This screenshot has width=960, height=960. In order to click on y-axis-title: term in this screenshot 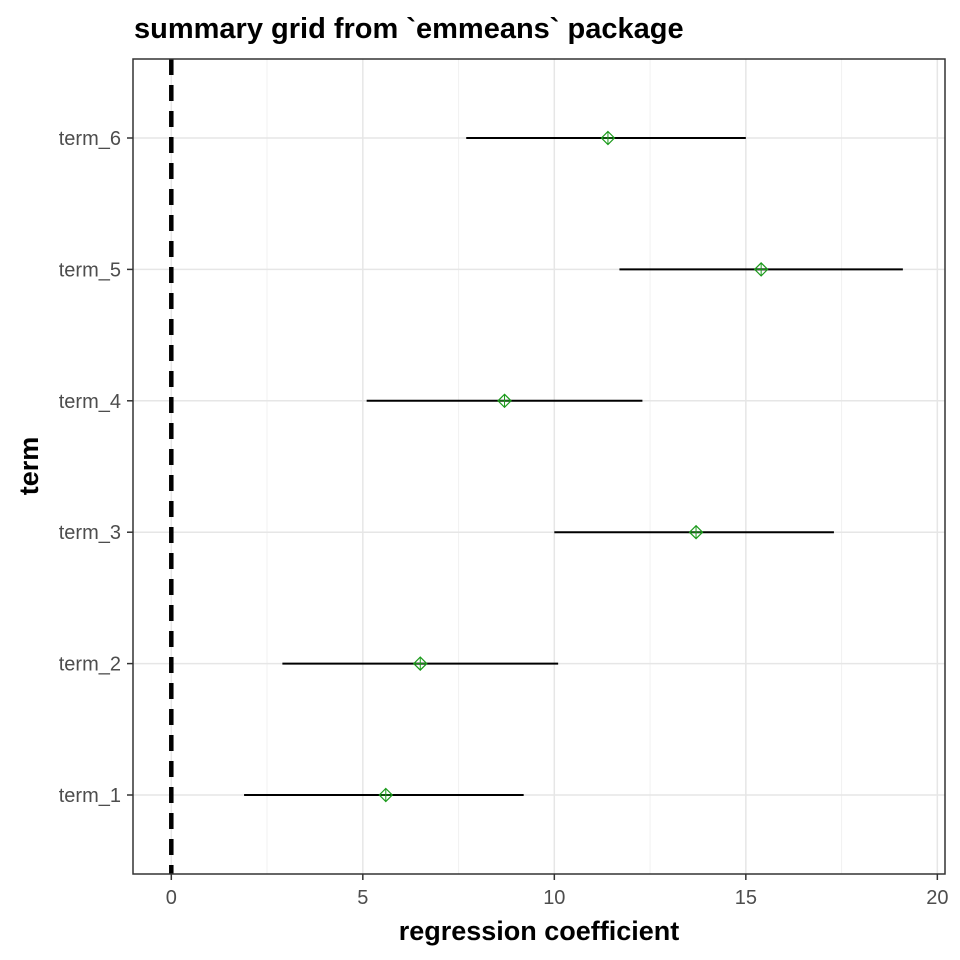, I will do `click(29, 466)`.